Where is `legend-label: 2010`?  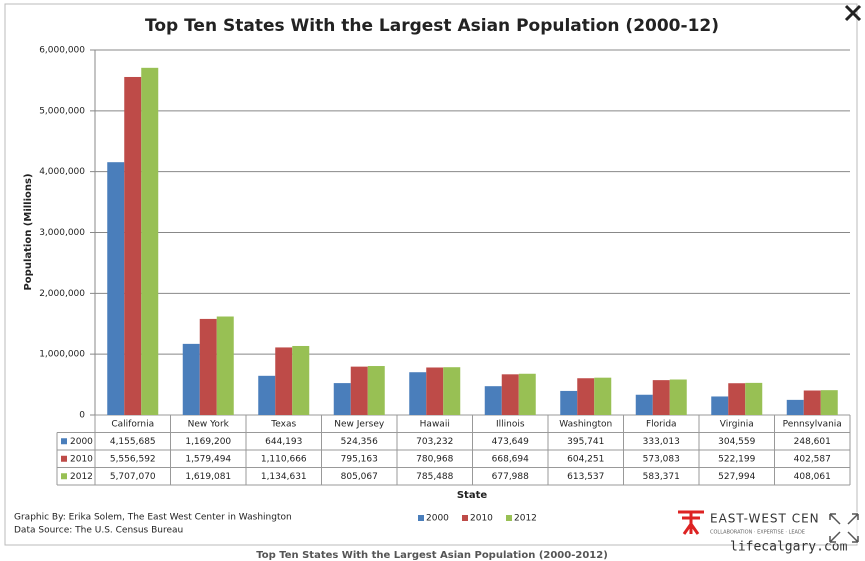
legend-label: 2010 is located at coordinates (481, 519).